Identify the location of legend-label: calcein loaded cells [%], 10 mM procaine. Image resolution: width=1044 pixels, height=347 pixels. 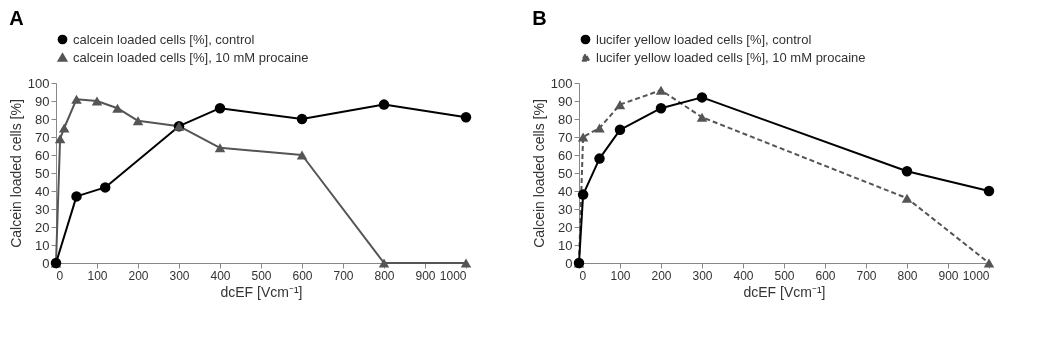
(191, 57).